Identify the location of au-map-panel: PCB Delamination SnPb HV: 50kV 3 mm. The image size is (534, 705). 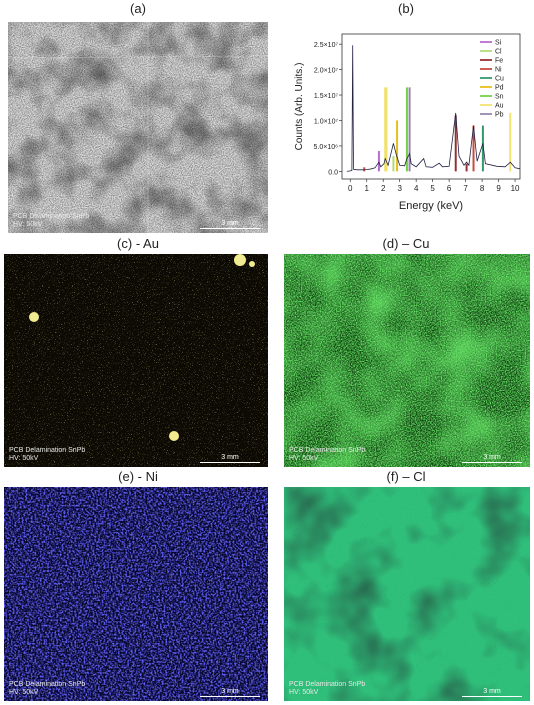
(136, 360).